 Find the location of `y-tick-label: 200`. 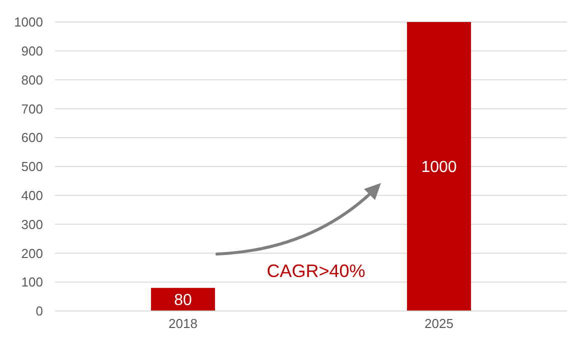

y-tick-label: 200 is located at coordinates (32, 253).